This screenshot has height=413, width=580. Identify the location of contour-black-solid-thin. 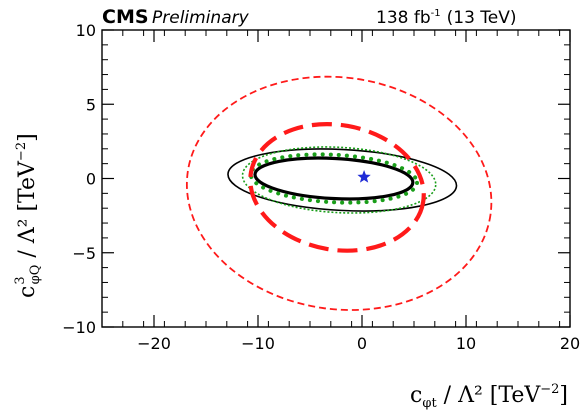
(342, 180).